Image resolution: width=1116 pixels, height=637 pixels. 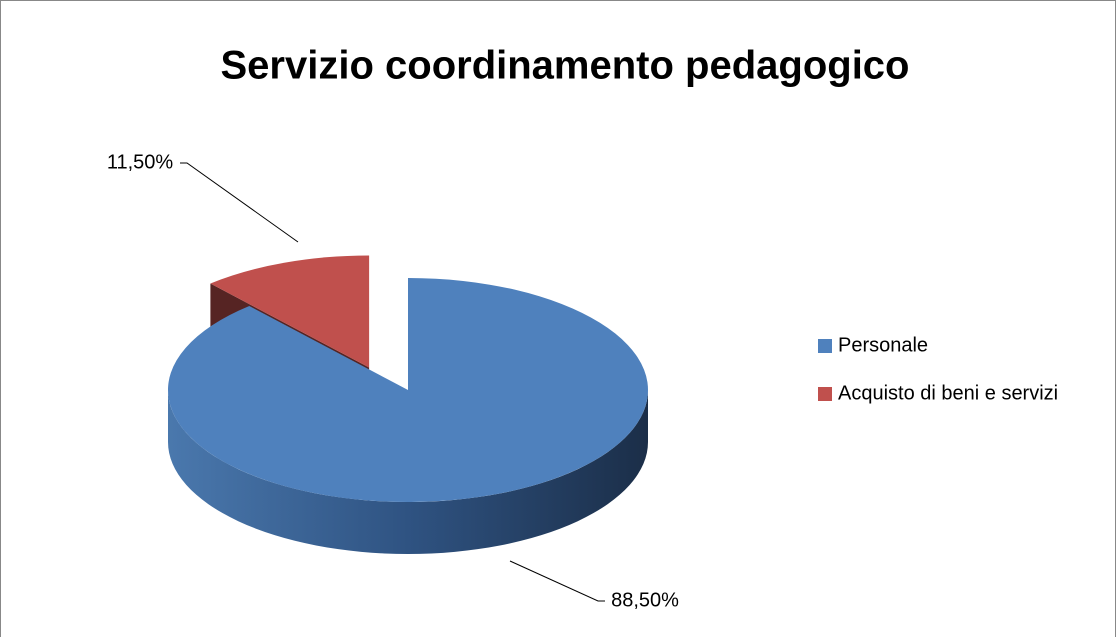 What do you see at coordinates (948, 393) in the screenshot?
I see `legend-label: Acquisto di beni e servizi` at bounding box center [948, 393].